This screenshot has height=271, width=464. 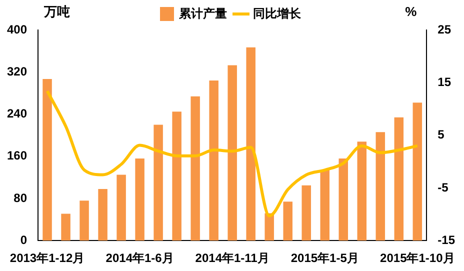 I want to click on y-tick-label: 240, so click(x=17, y=113).